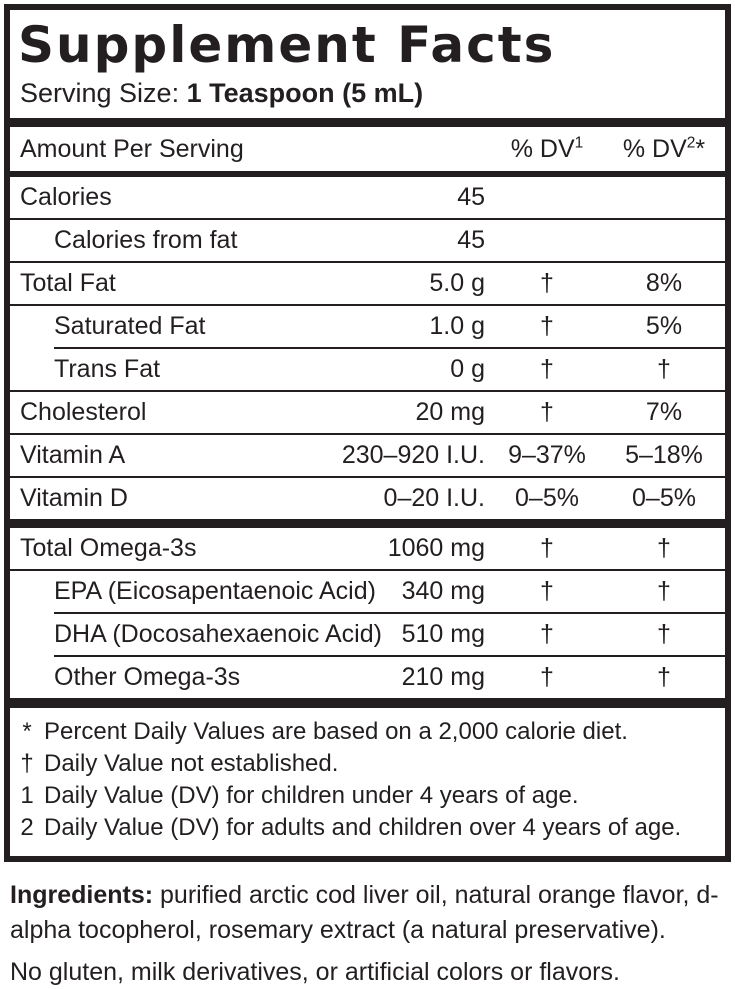 Image resolution: width=735 pixels, height=989 pixels. I want to click on table-row-total-omega-3s: Total Omega-3s 1060 mg † †, so click(345, 548).